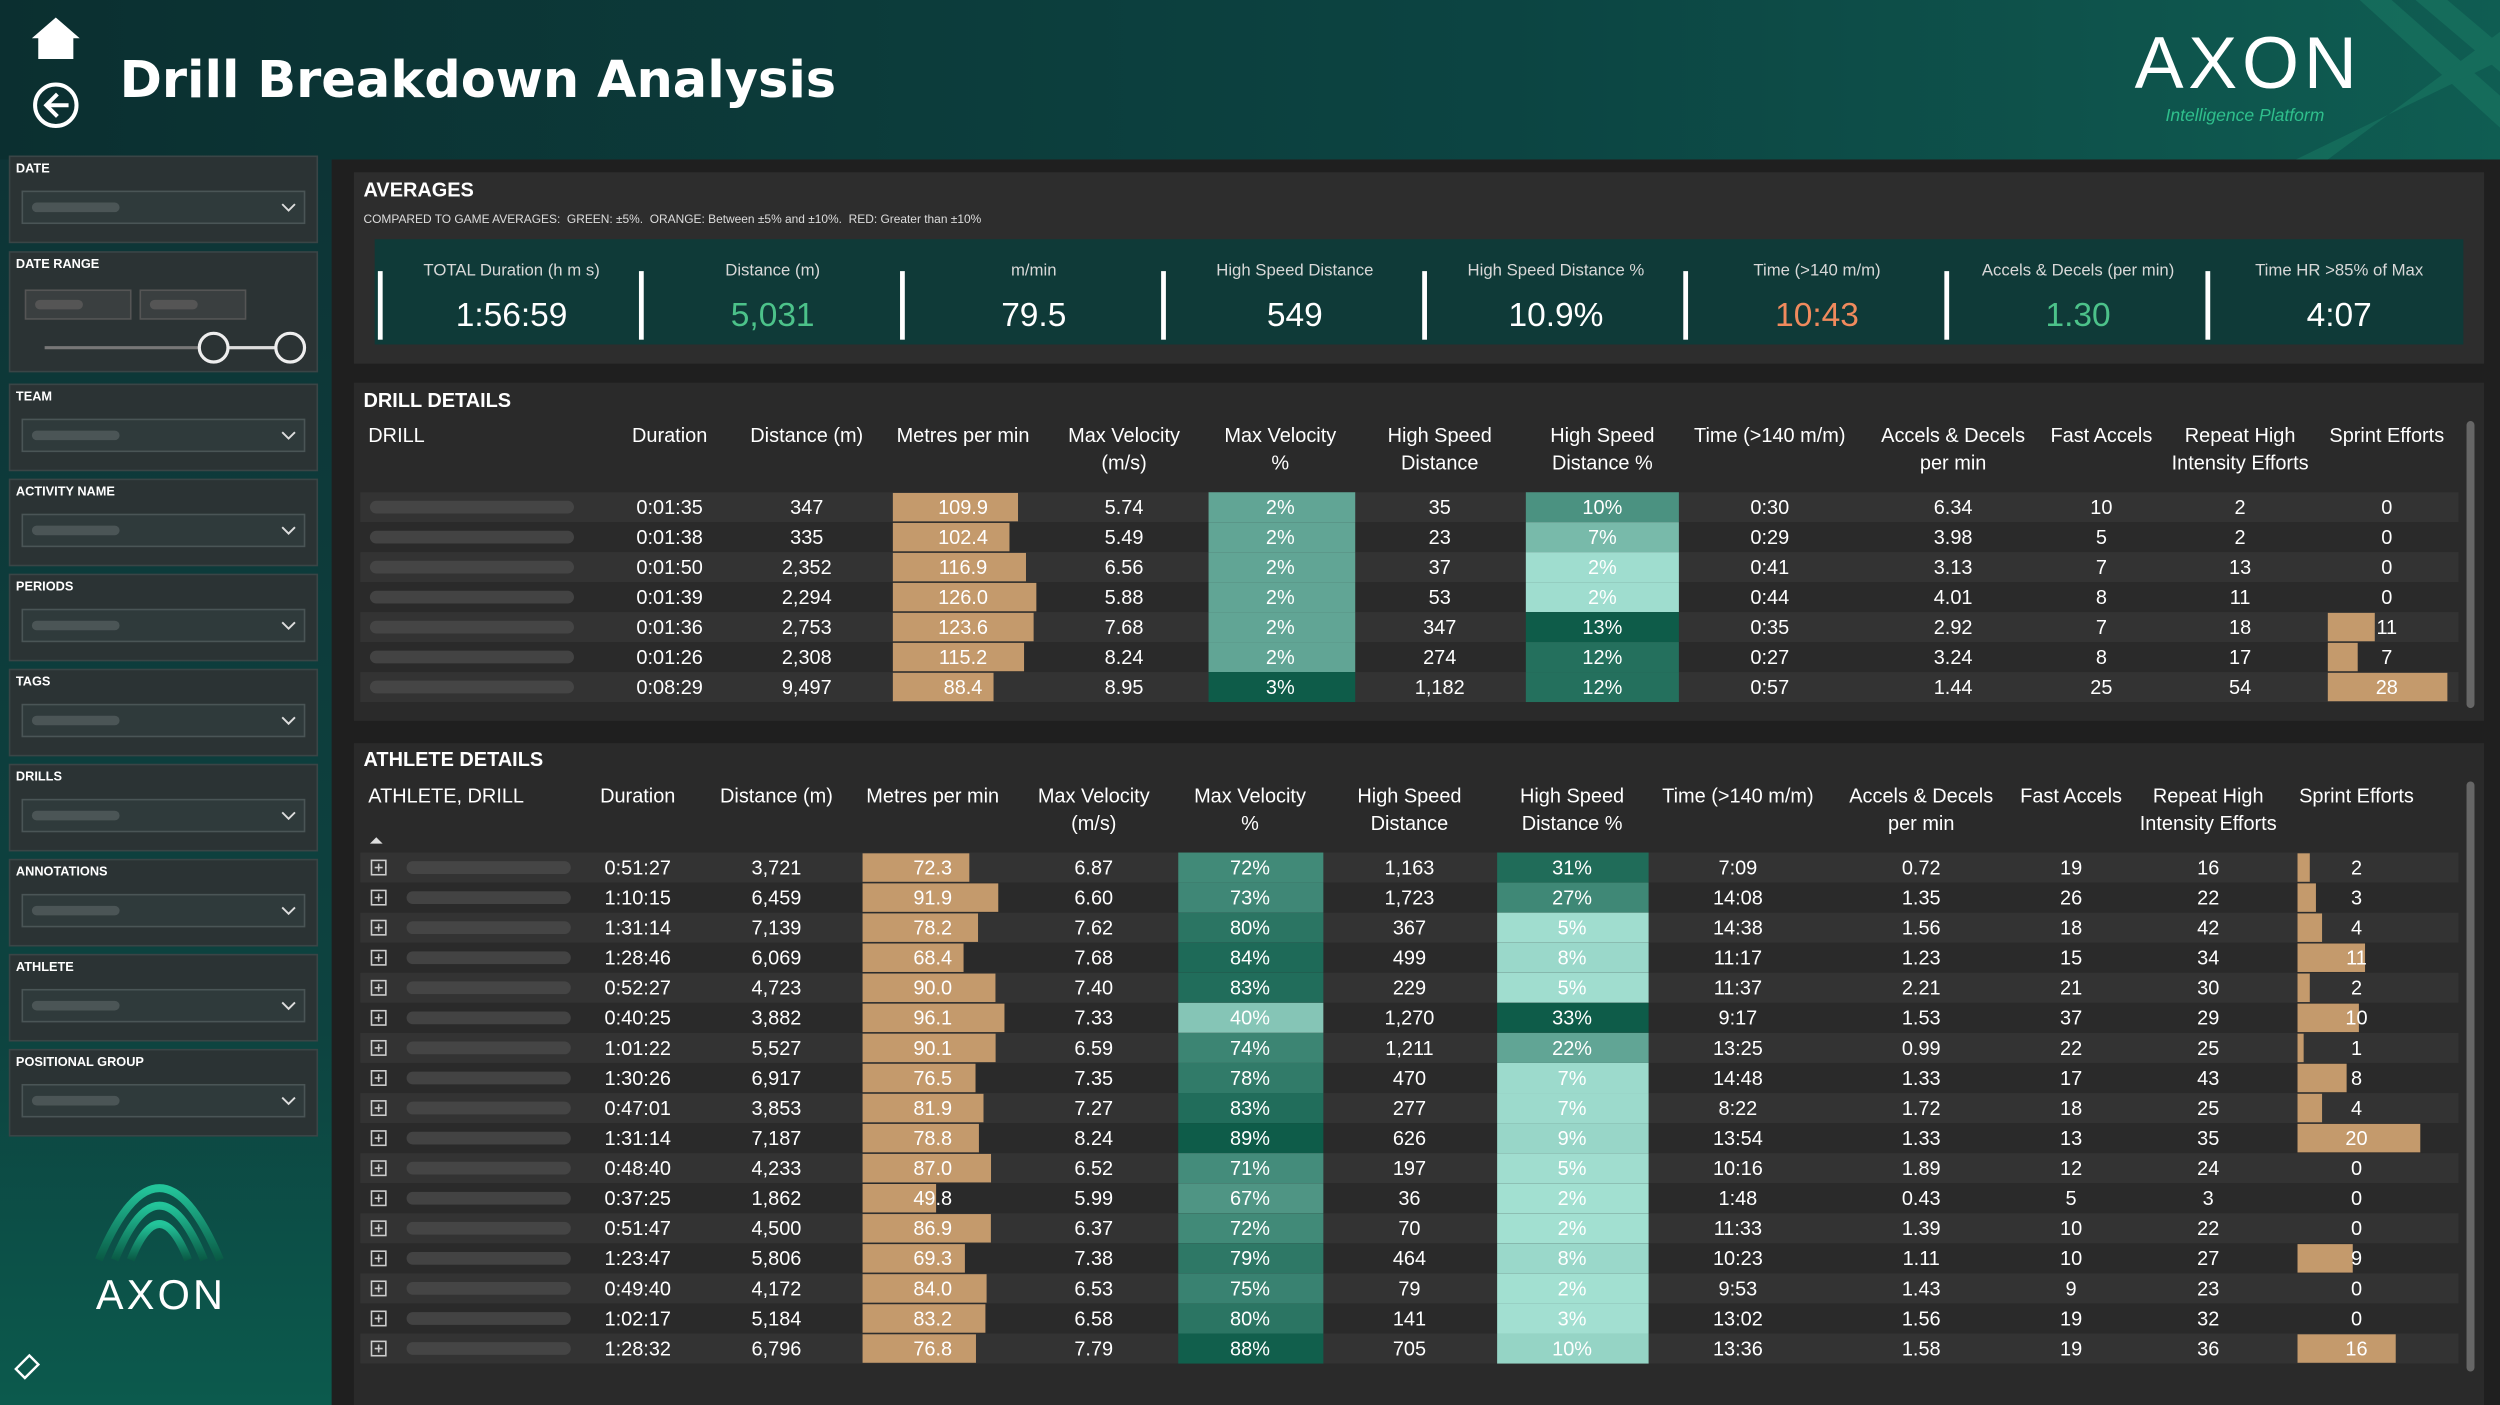 The height and width of the screenshot is (1405, 2500). Describe the element at coordinates (55, 38) in the screenshot. I see `home-button` at that location.